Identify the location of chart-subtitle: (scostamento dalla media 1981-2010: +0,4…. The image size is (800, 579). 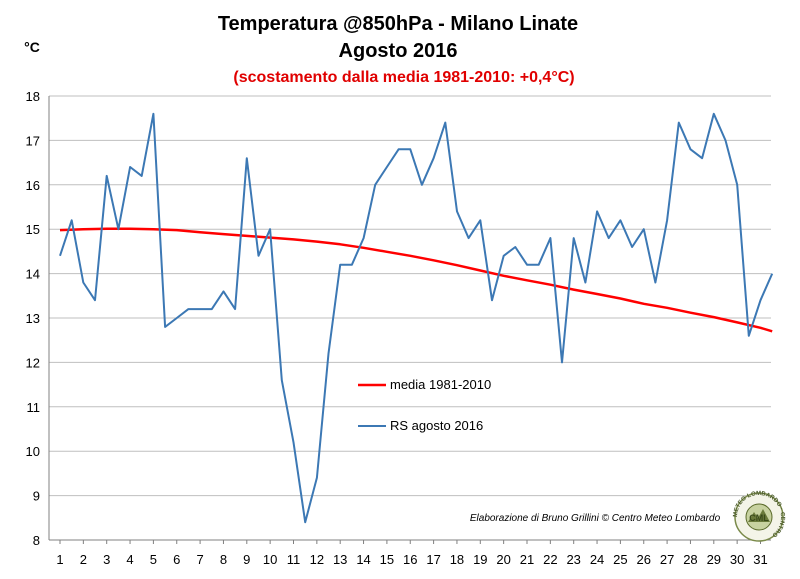
(403, 77).